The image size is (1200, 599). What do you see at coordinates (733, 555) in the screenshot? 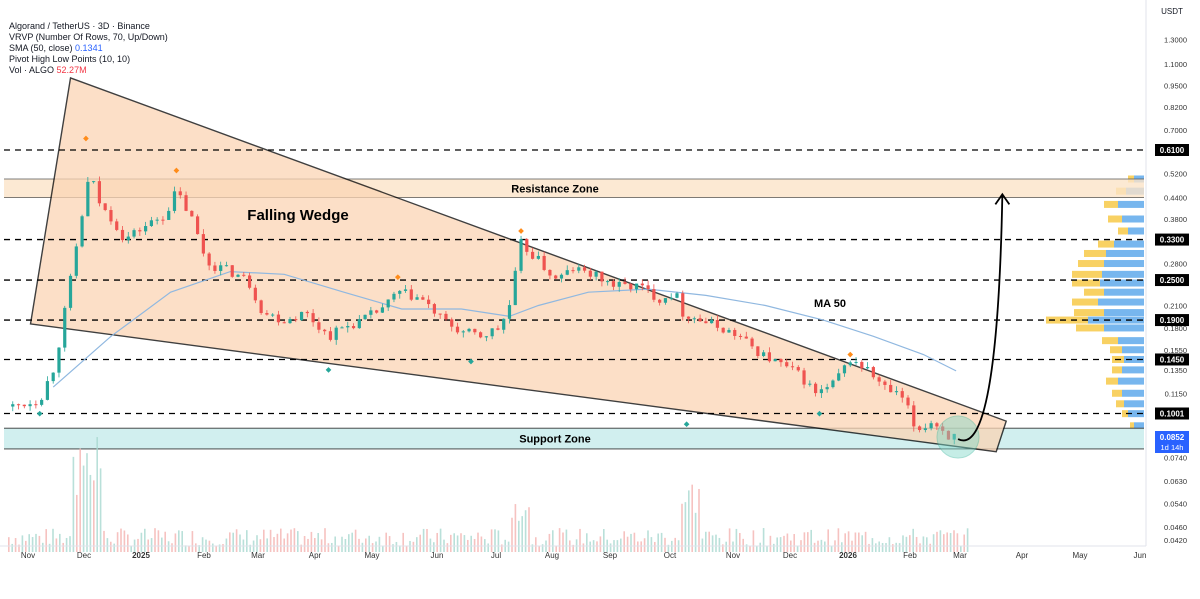
I see `time-tick-label: Nov` at bounding box center [733, 555].